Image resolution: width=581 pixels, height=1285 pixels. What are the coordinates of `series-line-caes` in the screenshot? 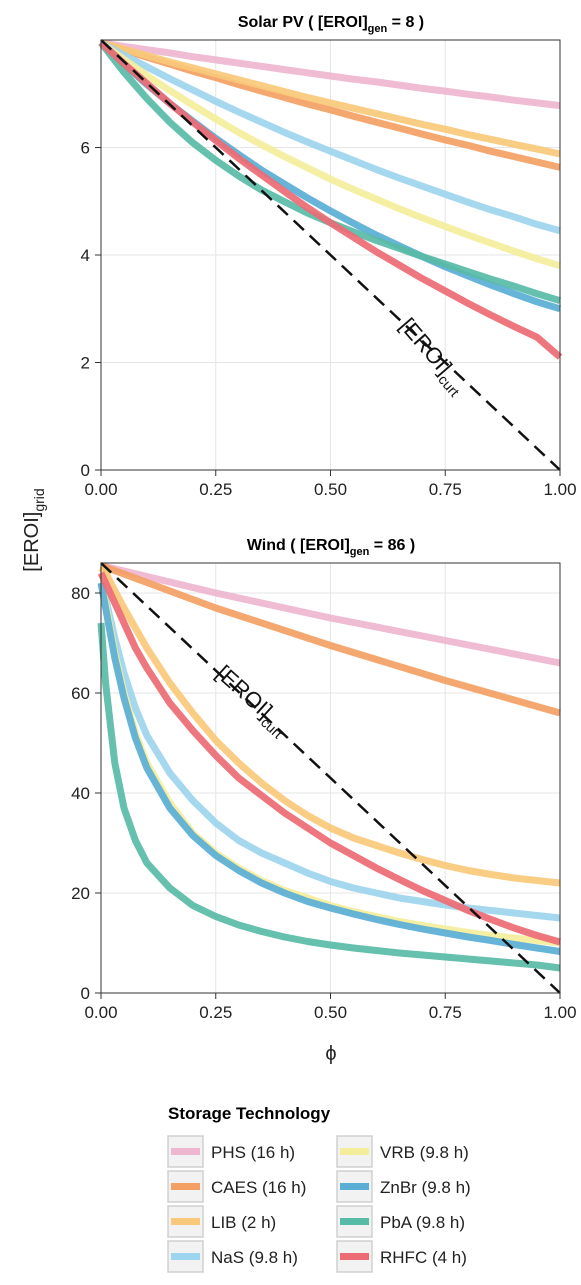 It's located at (330, 639).